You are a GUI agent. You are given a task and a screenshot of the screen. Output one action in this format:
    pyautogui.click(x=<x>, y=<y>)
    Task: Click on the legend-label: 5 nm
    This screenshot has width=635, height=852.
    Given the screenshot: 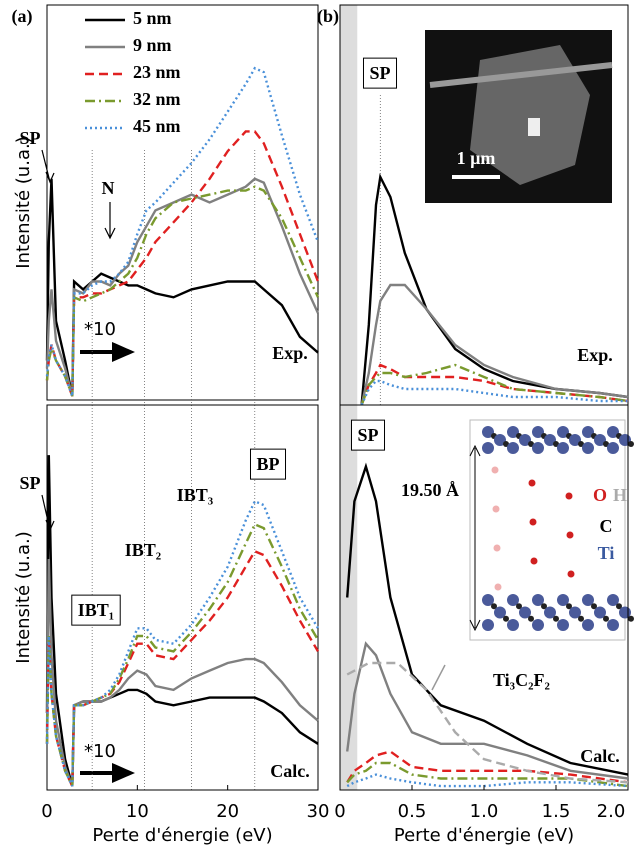 What is the action you would take?
    pyautogui.click(x=152, y=18)
    